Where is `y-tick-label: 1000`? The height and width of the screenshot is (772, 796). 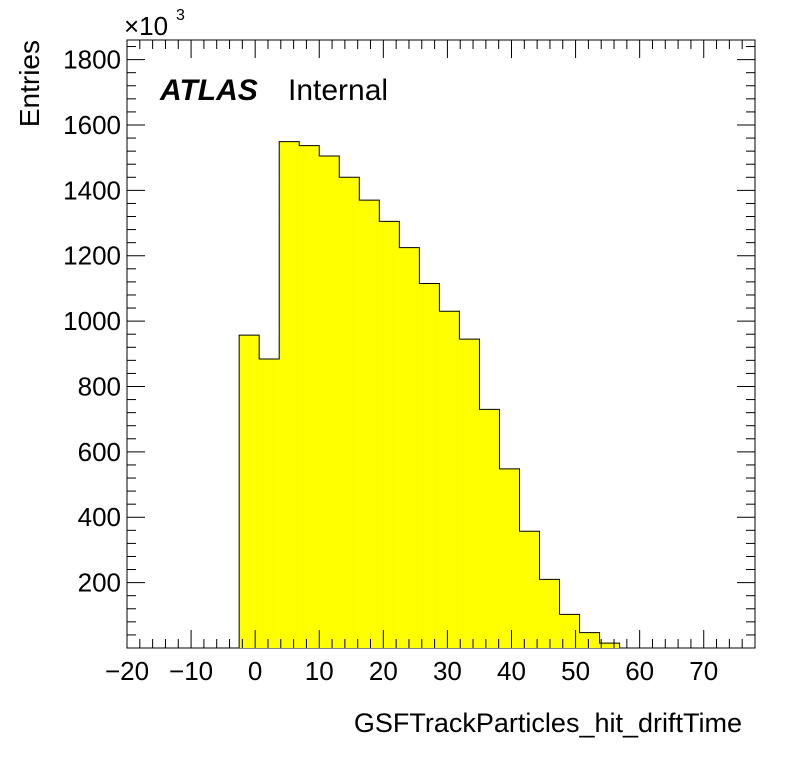
y-tick-label: 1000 is located at coordinates (92, 321).